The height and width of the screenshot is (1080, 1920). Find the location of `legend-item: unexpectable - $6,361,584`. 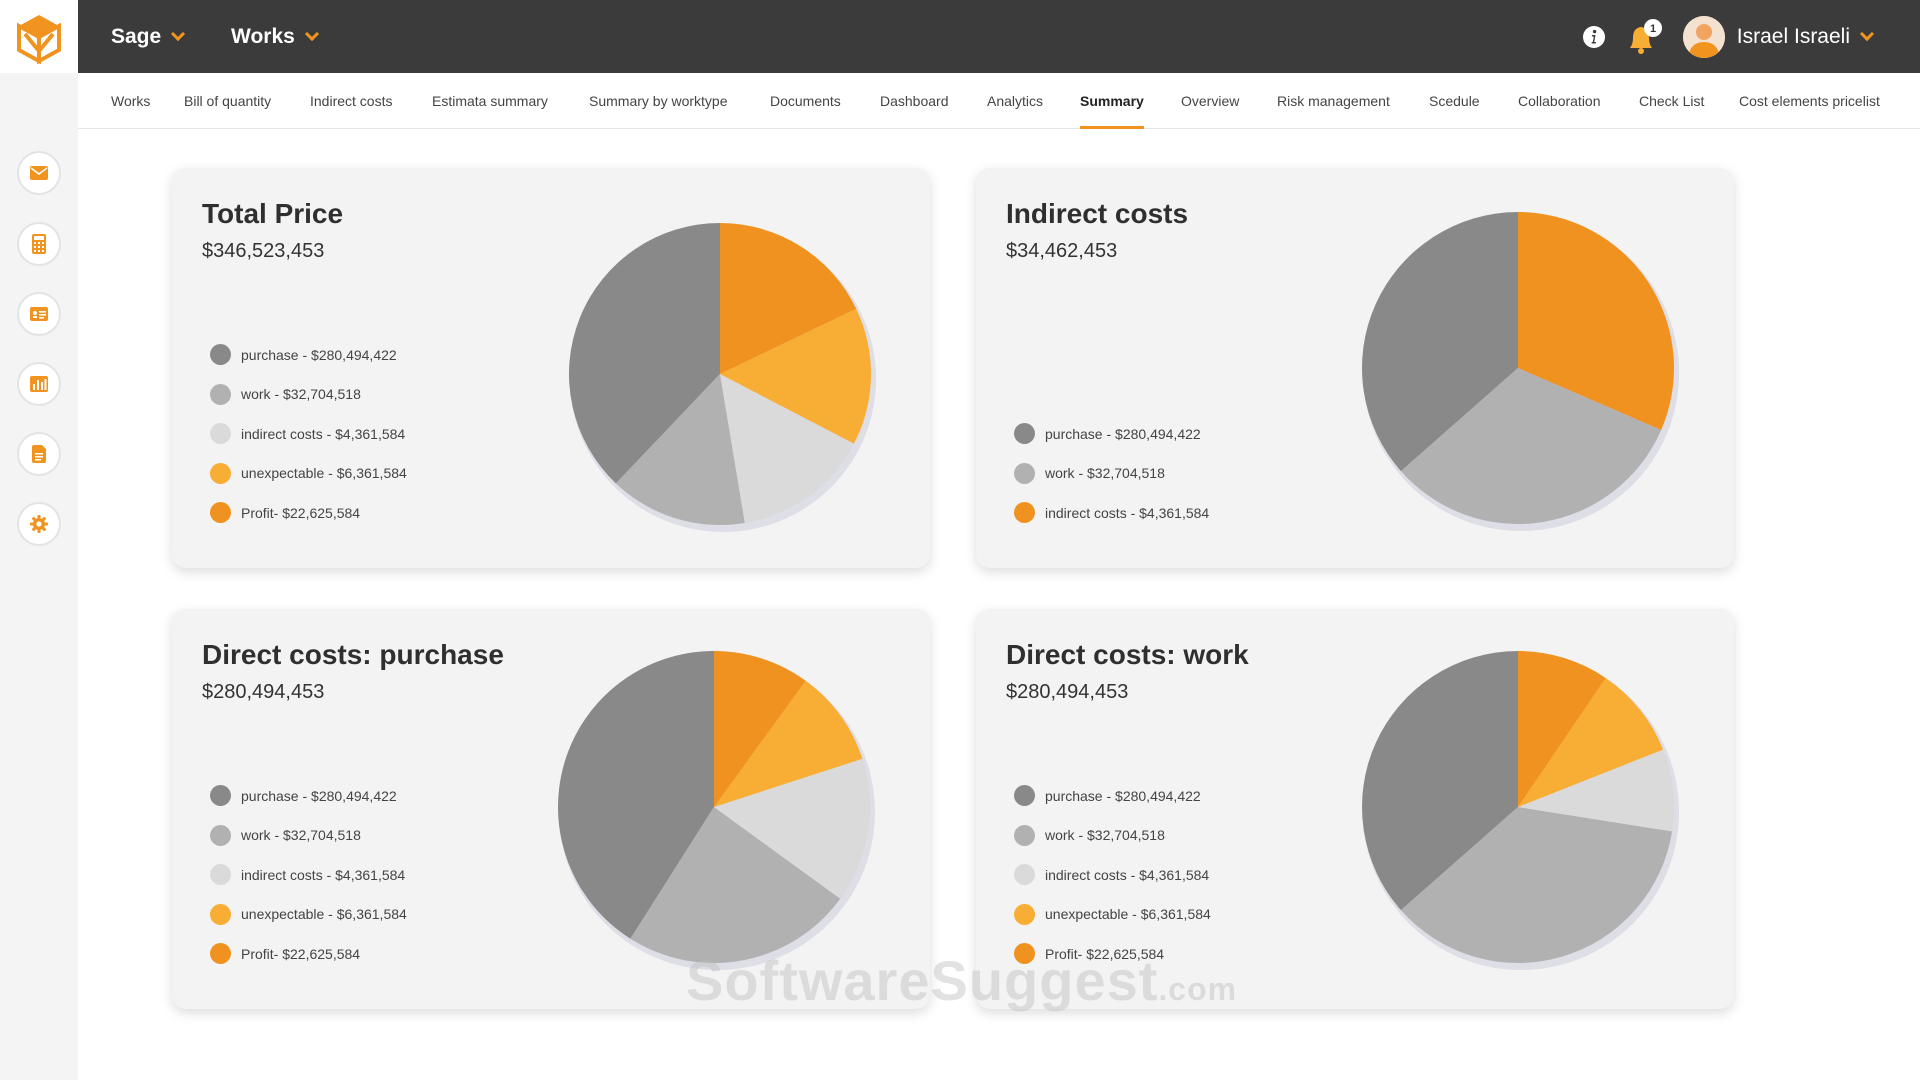

legend-item: unexpectable - $6,361,584 is located at coordinates (308, 915).